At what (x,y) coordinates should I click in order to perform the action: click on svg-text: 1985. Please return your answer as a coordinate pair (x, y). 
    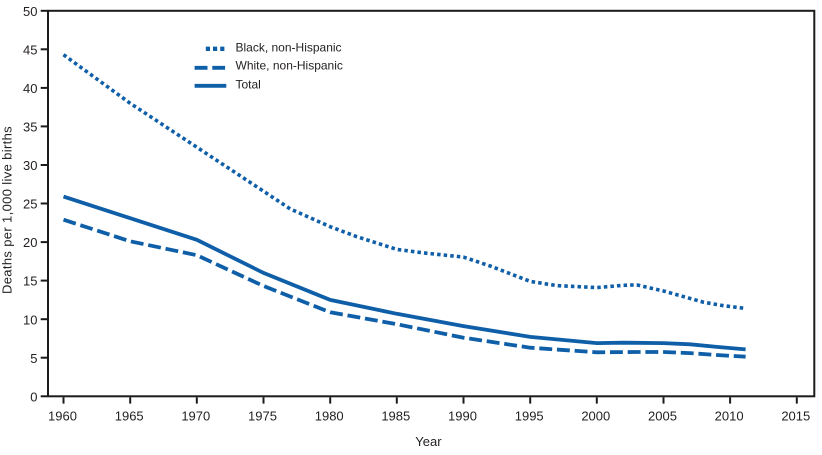
    Looking at the image, I should click on (395, 416).